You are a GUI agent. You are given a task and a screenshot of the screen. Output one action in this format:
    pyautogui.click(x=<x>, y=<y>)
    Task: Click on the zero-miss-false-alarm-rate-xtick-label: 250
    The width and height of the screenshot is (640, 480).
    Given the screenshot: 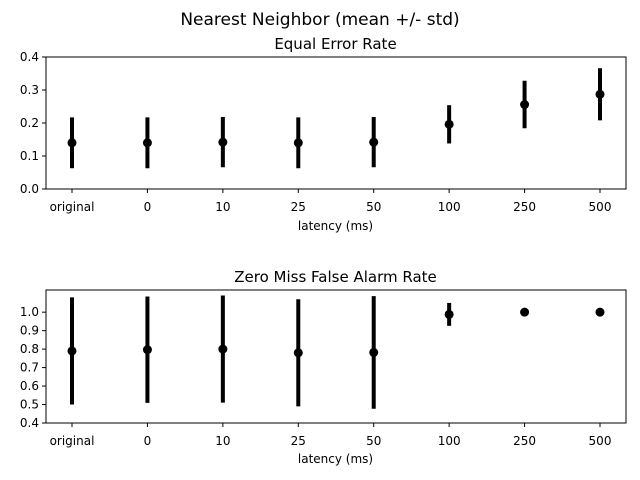 What is the action you would take?
    pyautogui.click(x=524, y=441)
    